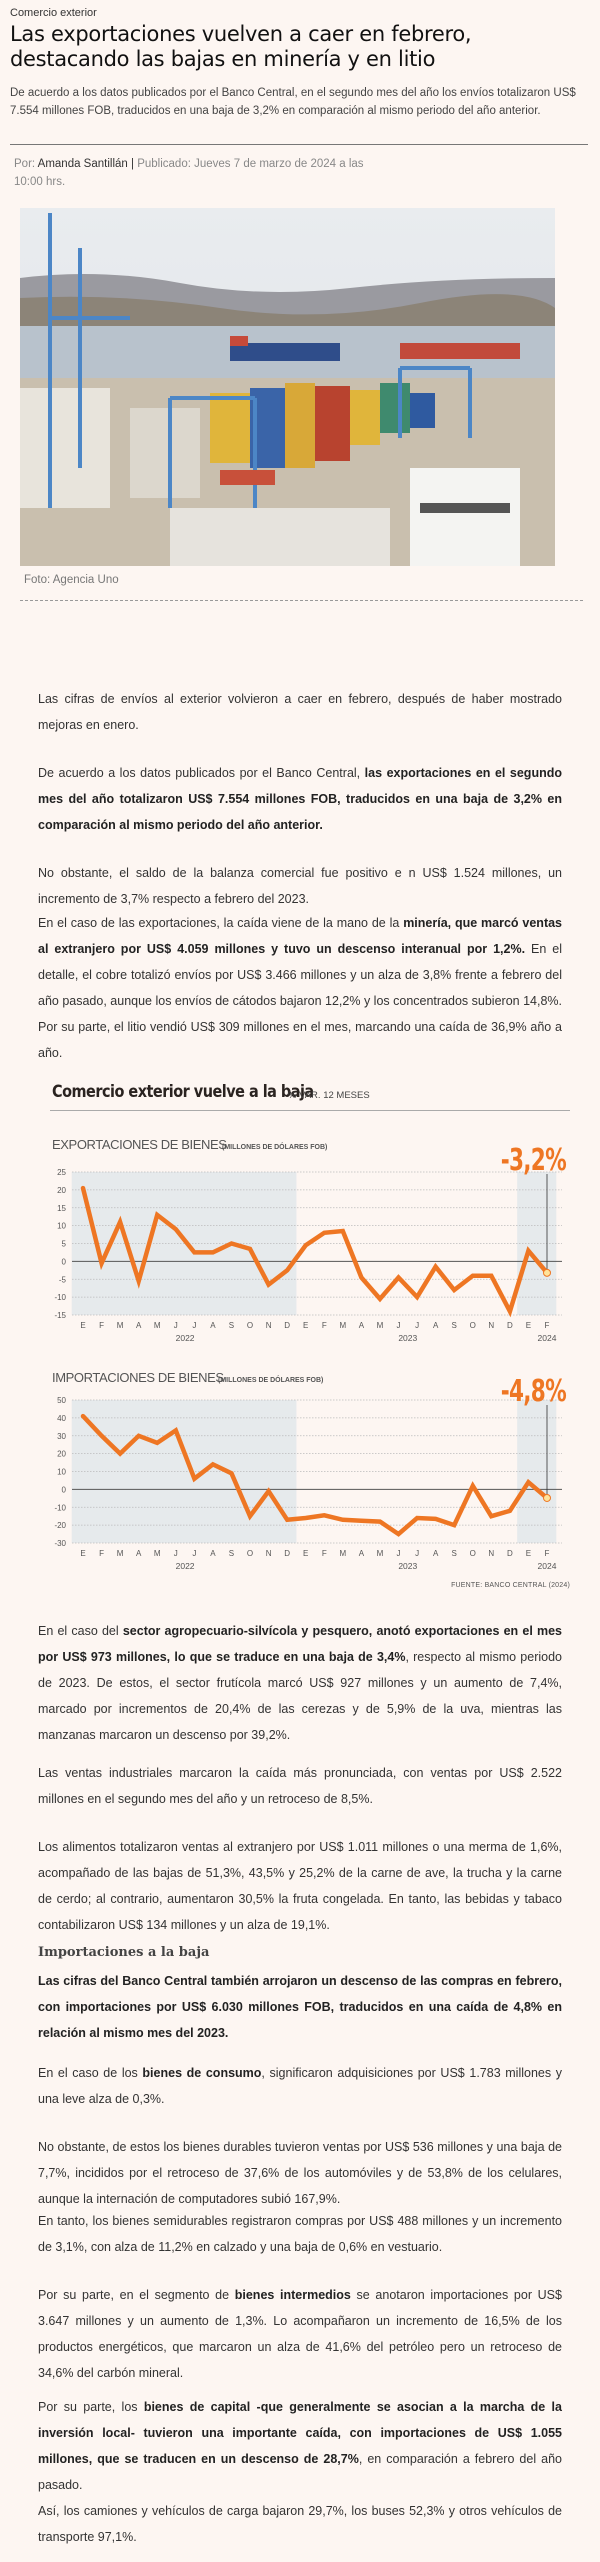 Image resolution: width=600 pixels, height=2562 pixels. I want to click on data-point: -3.2, so click(547, 1272).